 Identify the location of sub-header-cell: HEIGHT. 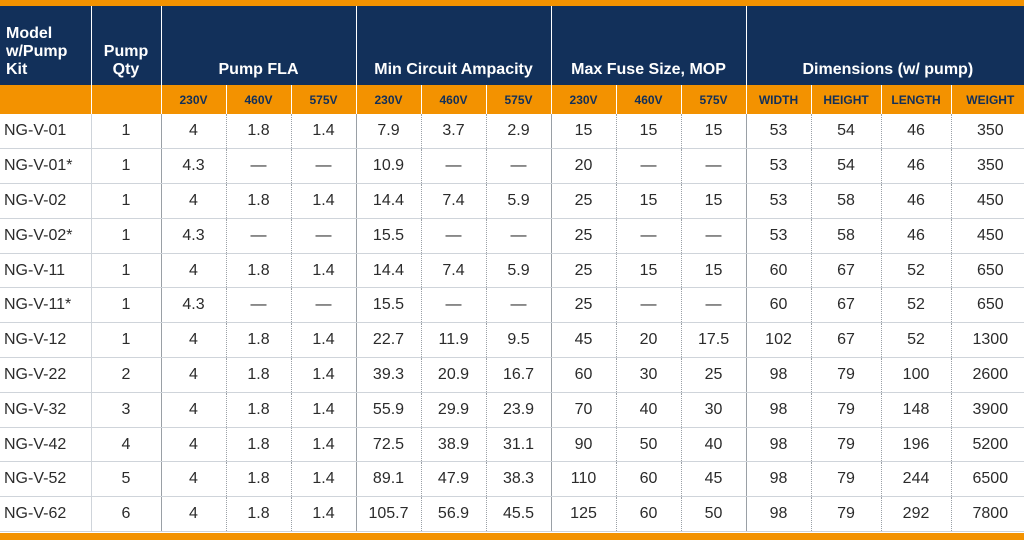
(846, 99).